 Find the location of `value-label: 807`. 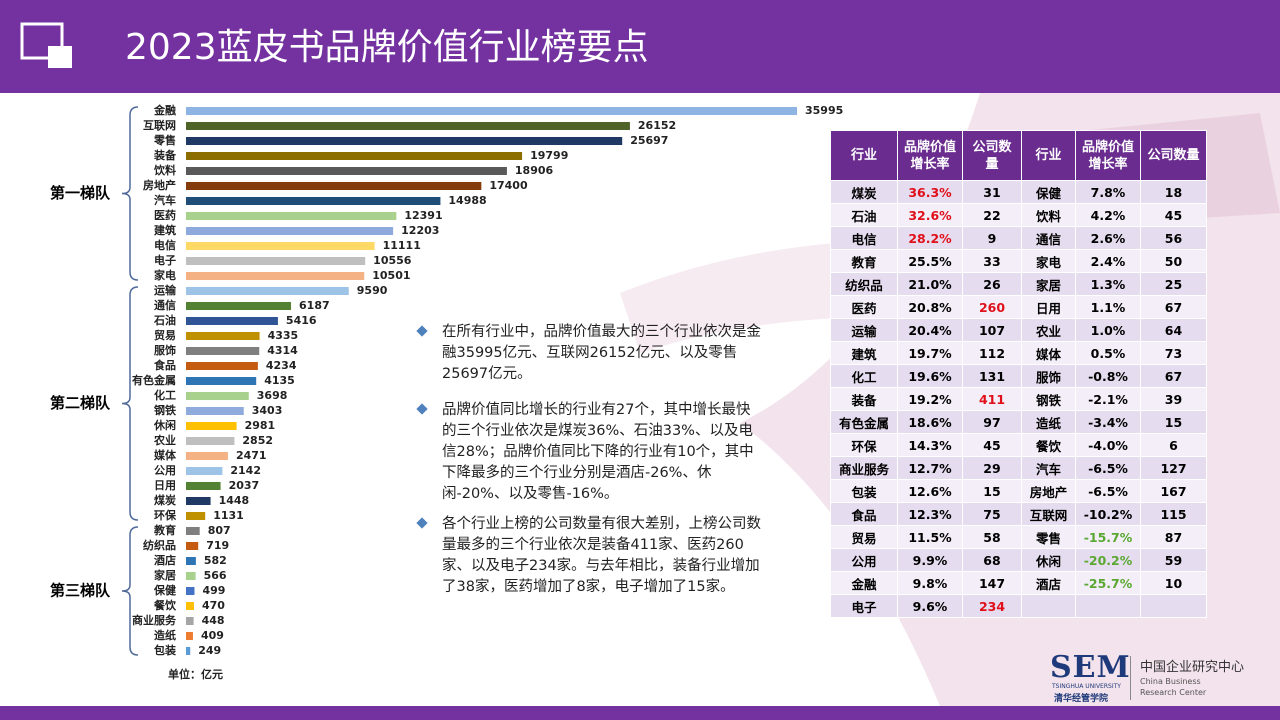

value-label: 807 is located at coordinates (219, 530).